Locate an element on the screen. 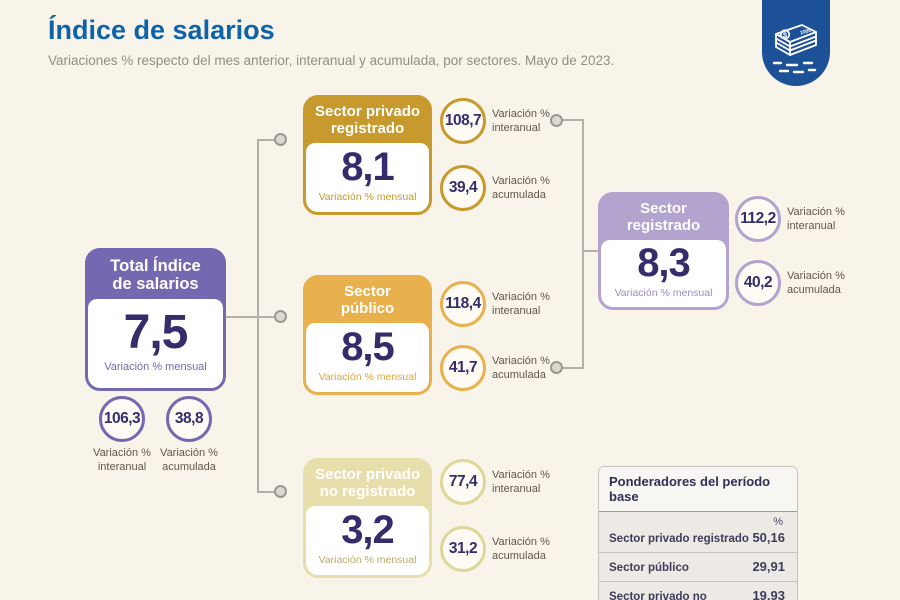  interannual-circle: 112,2 is located at coordinates (758, 219).